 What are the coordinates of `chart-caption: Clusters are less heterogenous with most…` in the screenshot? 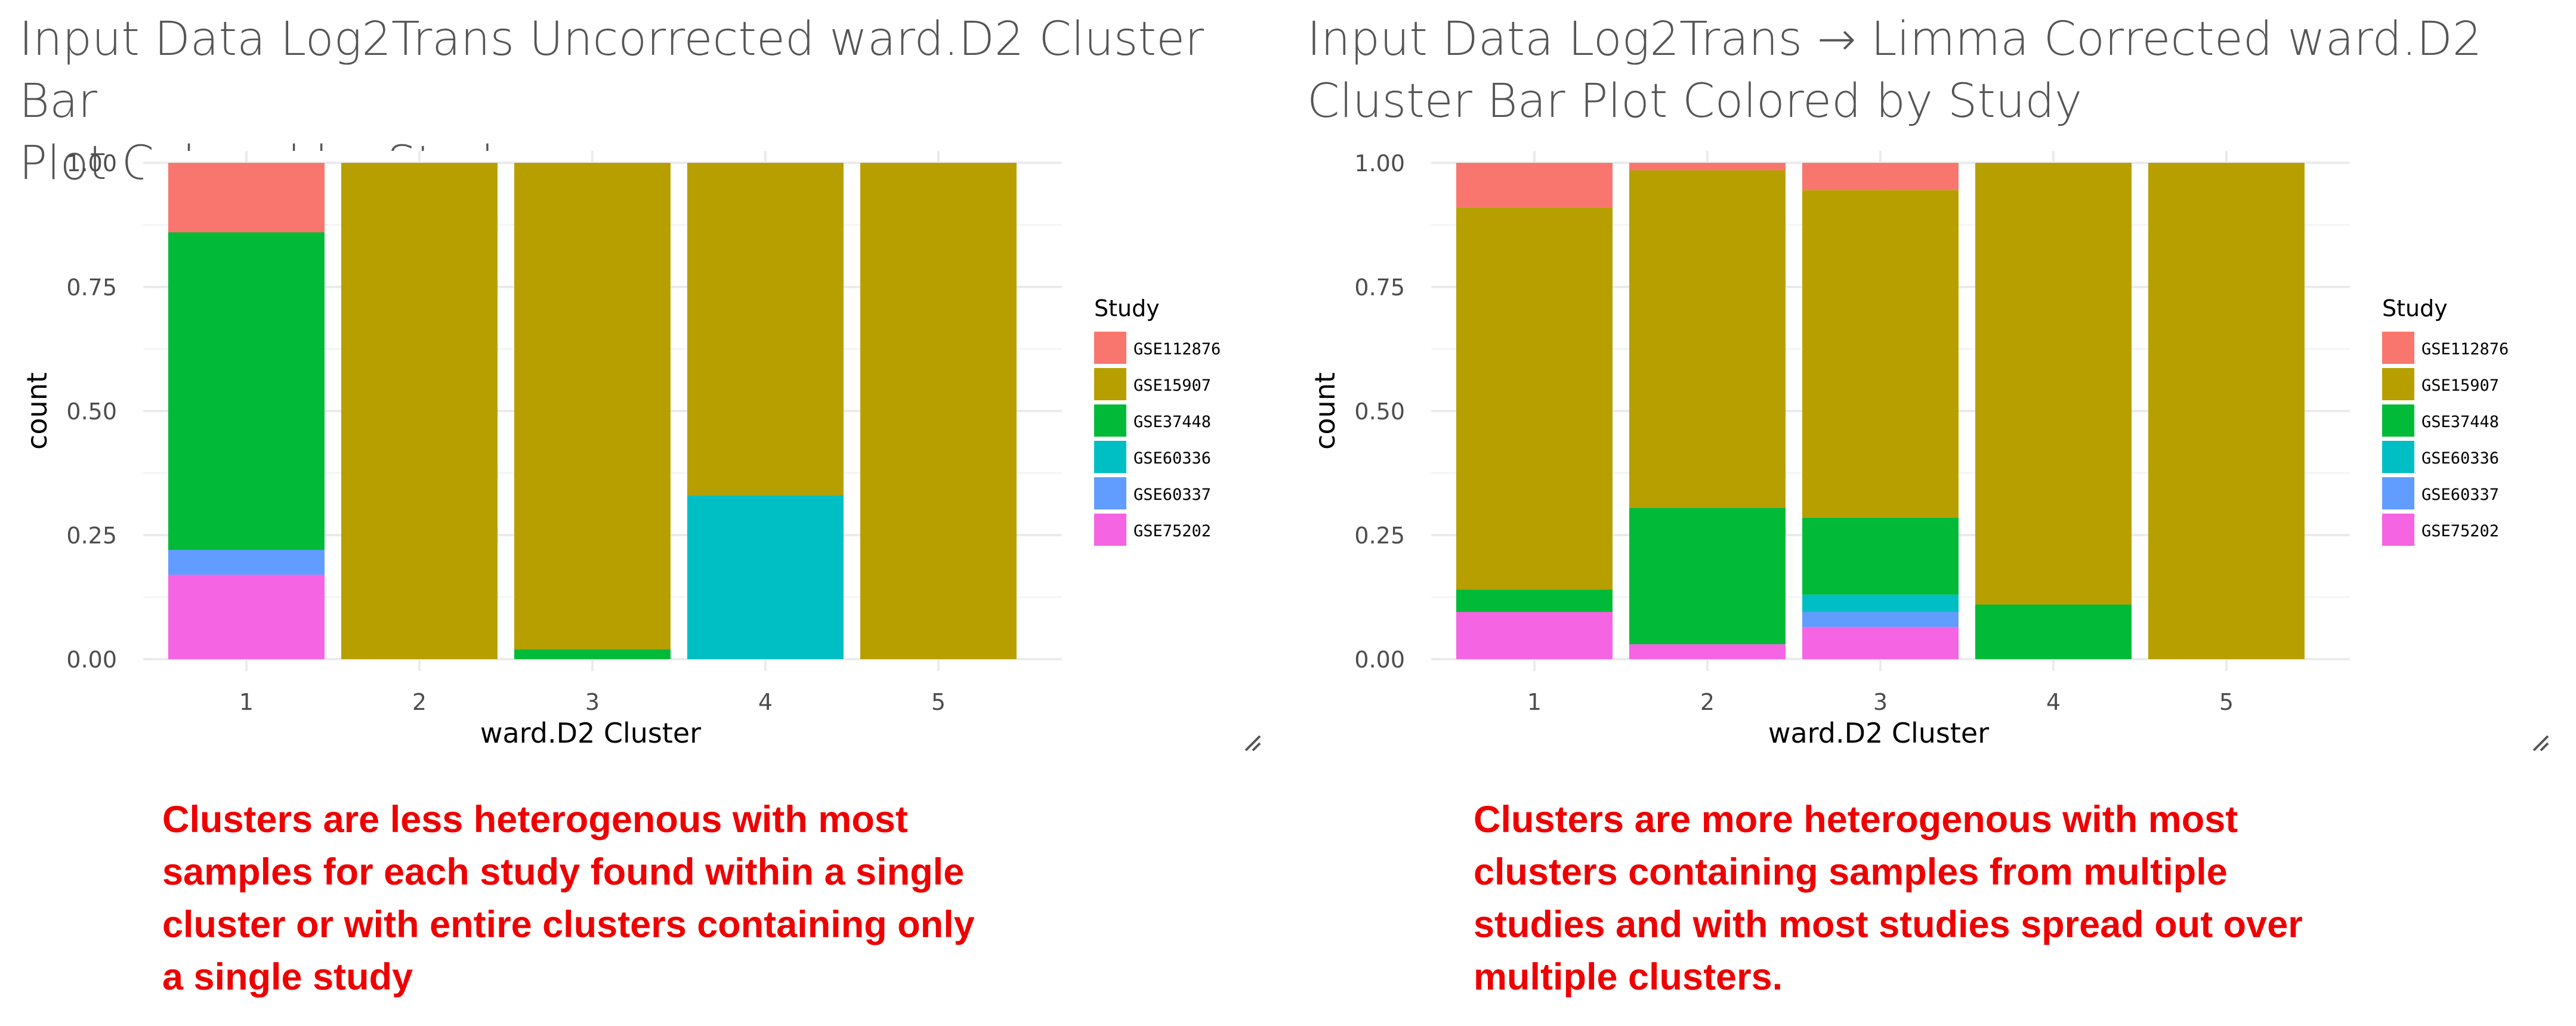 It's located at (568, 898).